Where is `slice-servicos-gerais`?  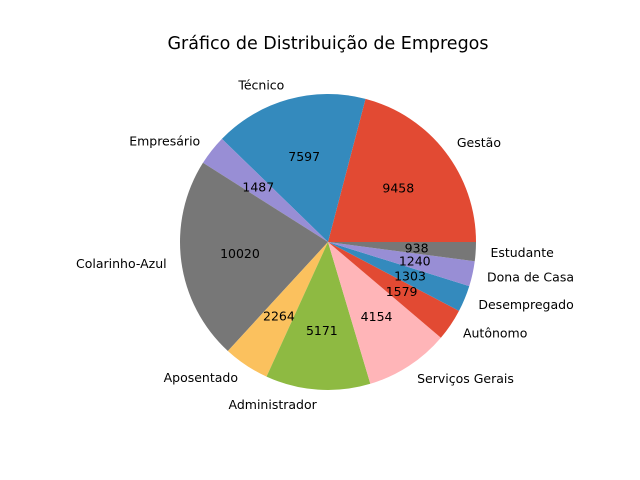 slice-servicos-gerais is located at coordinates (384, 313).